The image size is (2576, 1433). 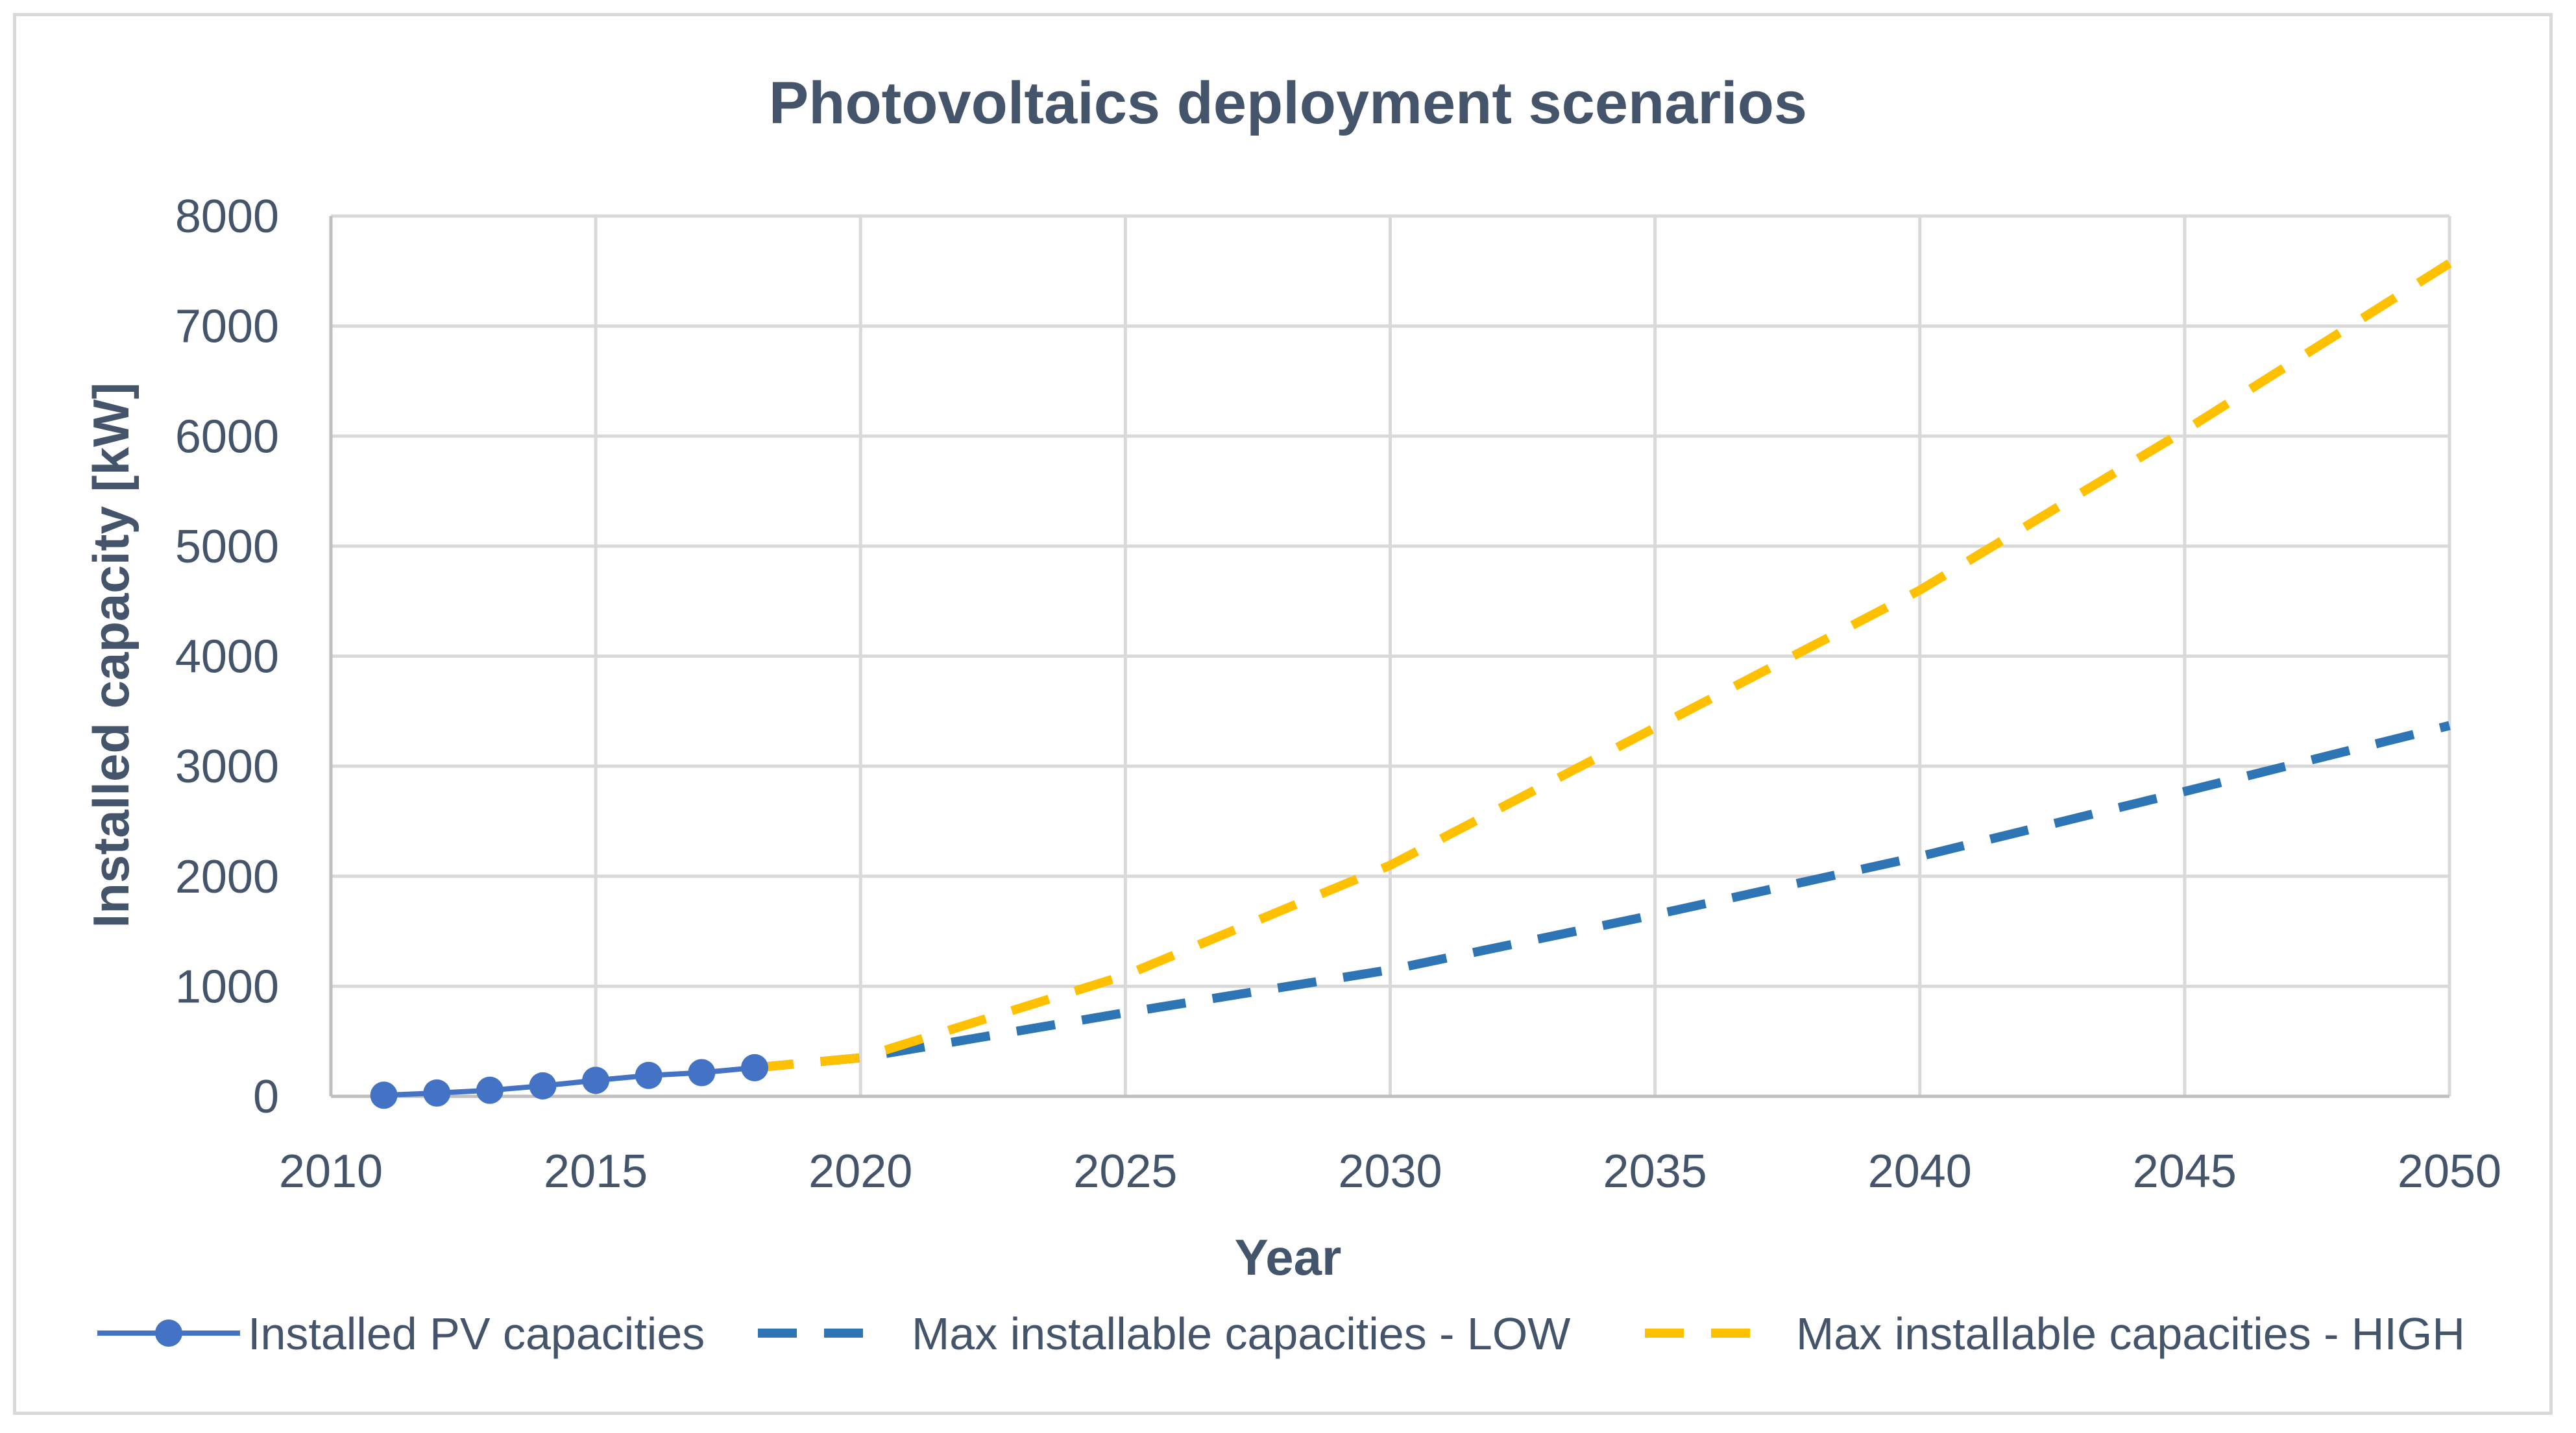 I want to click on x-tick-label: 2025, so click(x=1125, y=1172).